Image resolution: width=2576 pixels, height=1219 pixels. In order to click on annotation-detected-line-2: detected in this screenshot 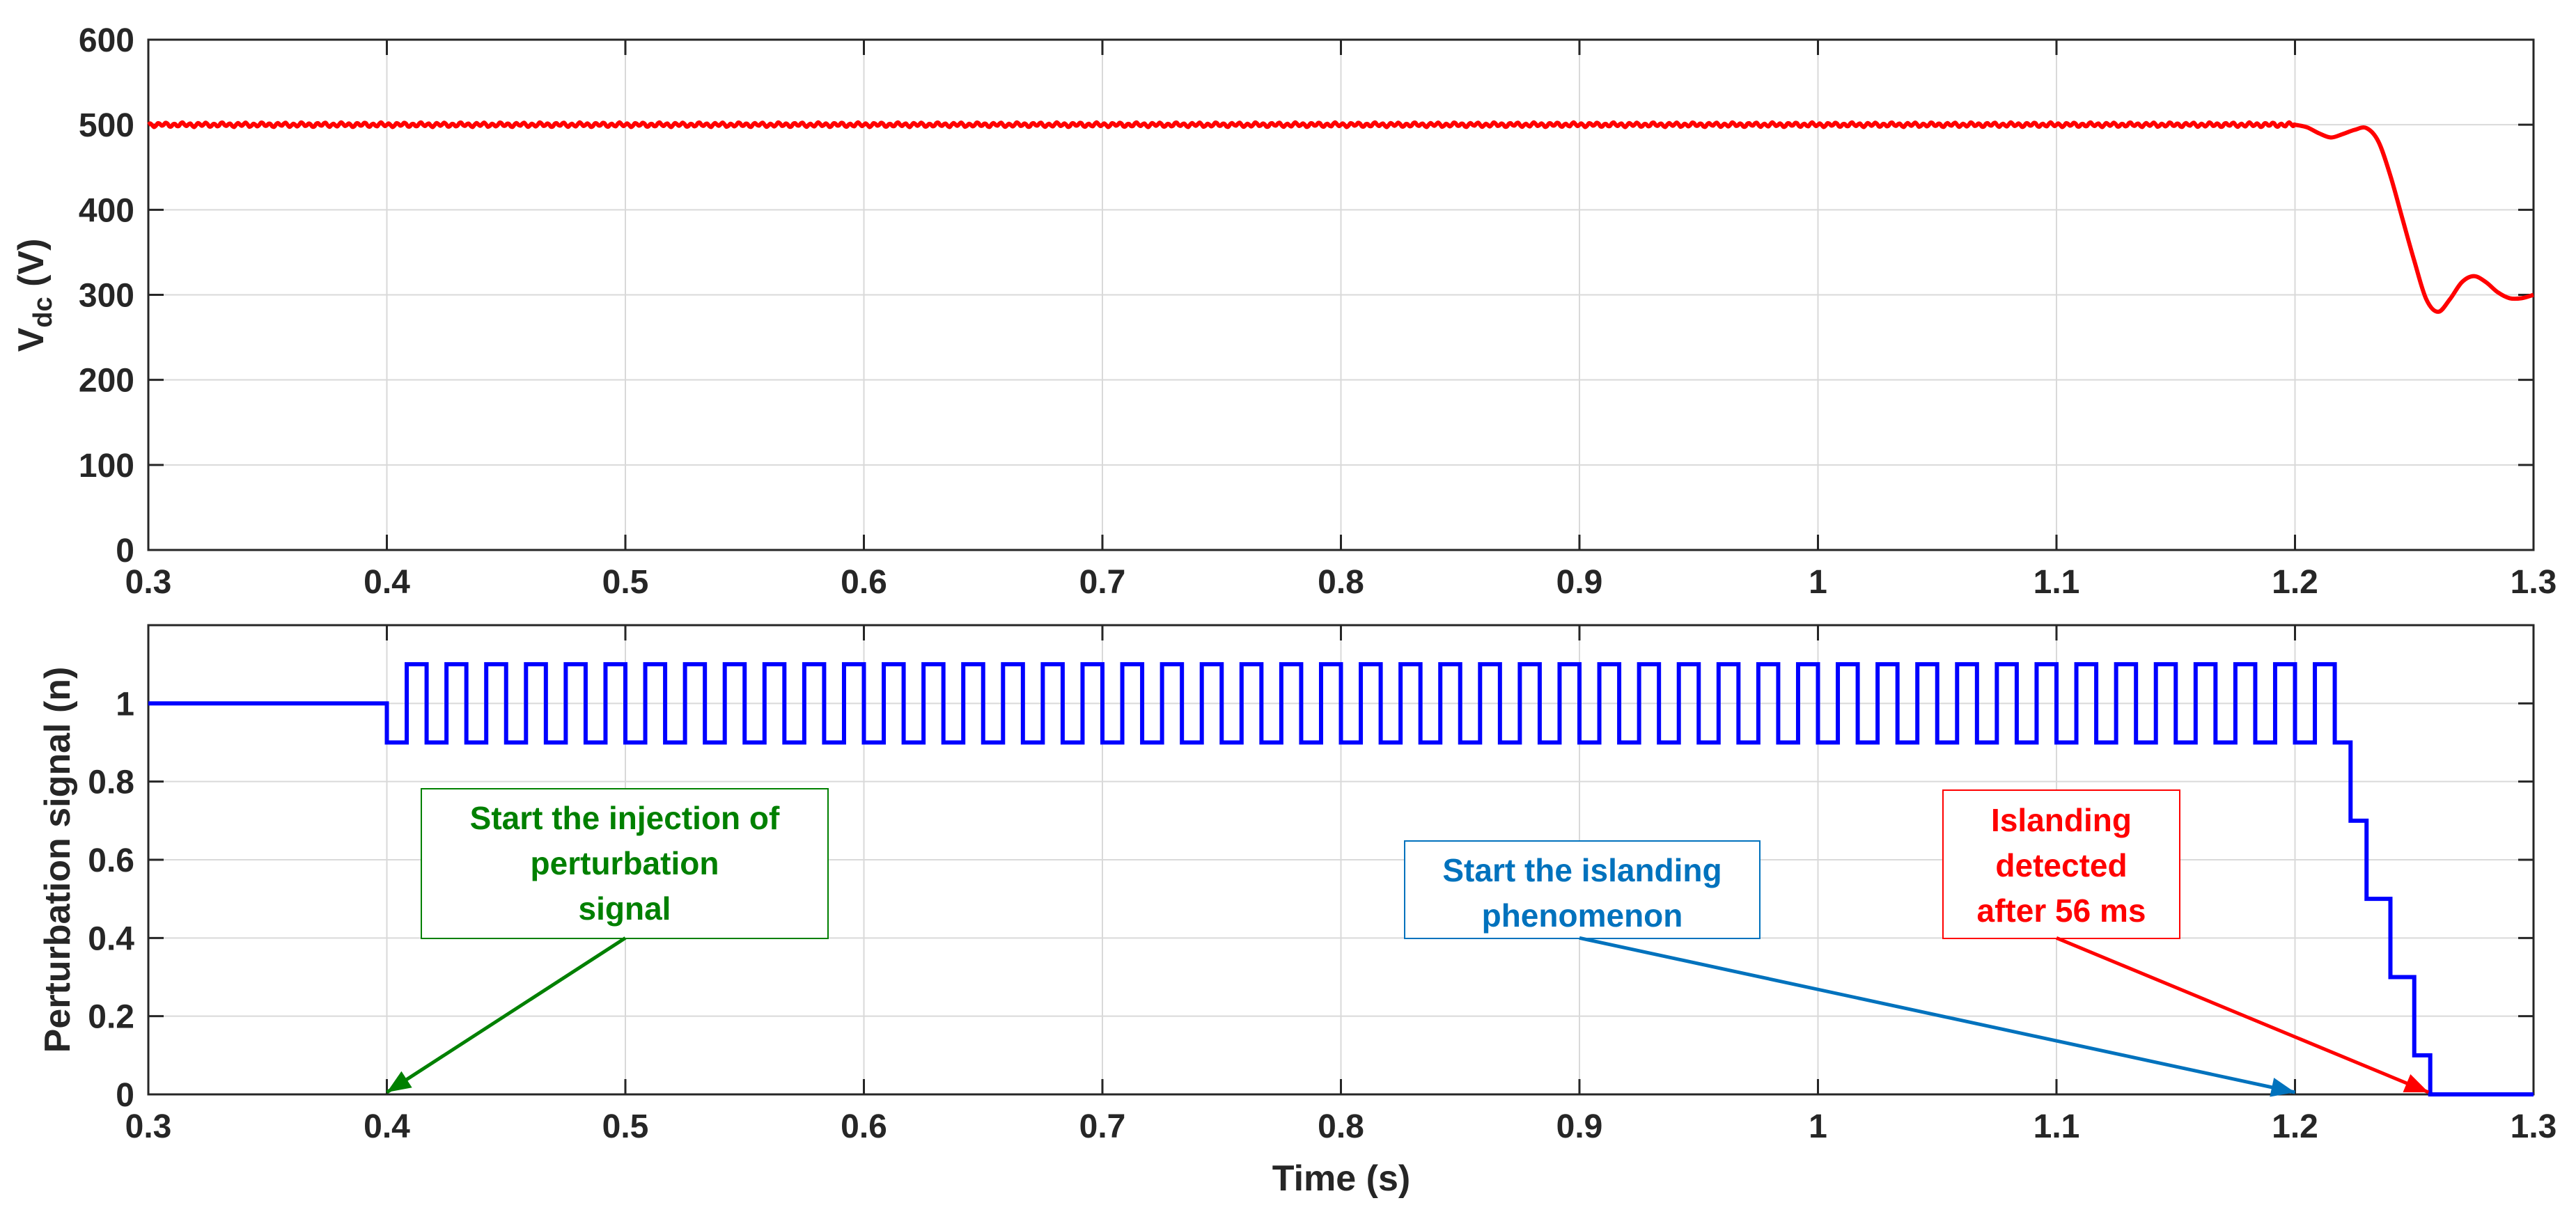, I will do `click(2061, 865)`.